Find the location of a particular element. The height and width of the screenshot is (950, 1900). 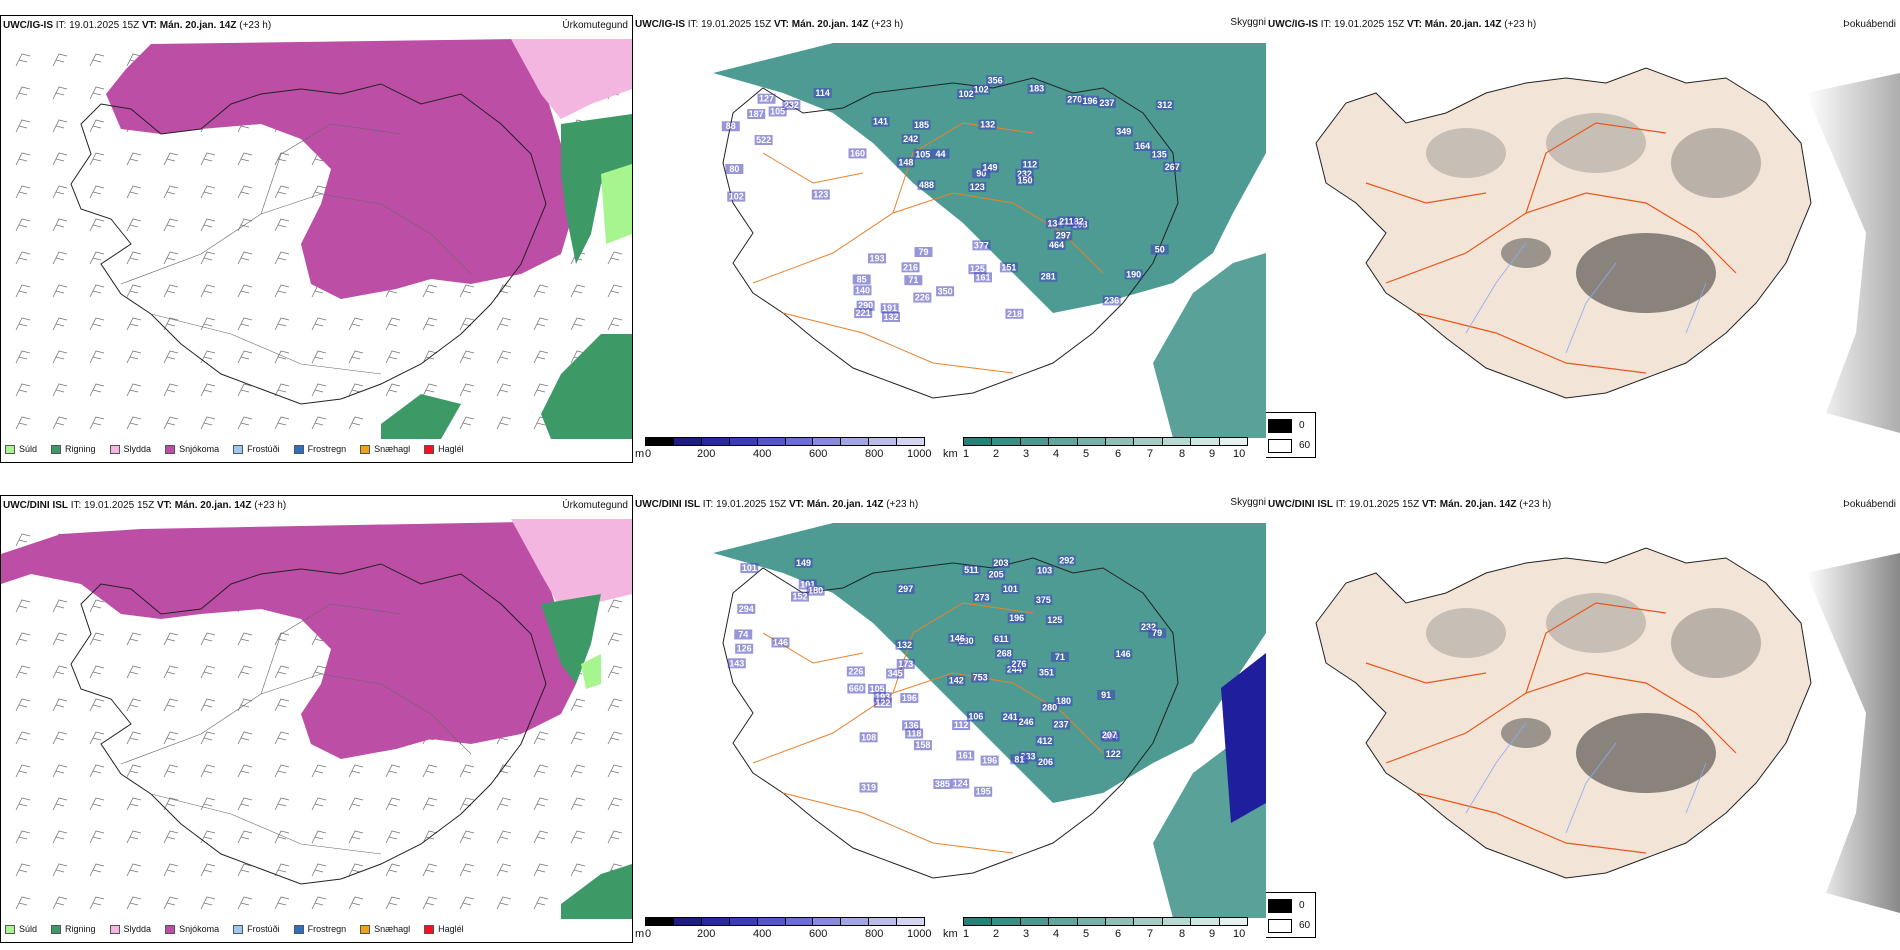

visibility-colorbar: km 1 2 3 4 5 6 7 8 9 10 is located at coordinates (1098, 449).